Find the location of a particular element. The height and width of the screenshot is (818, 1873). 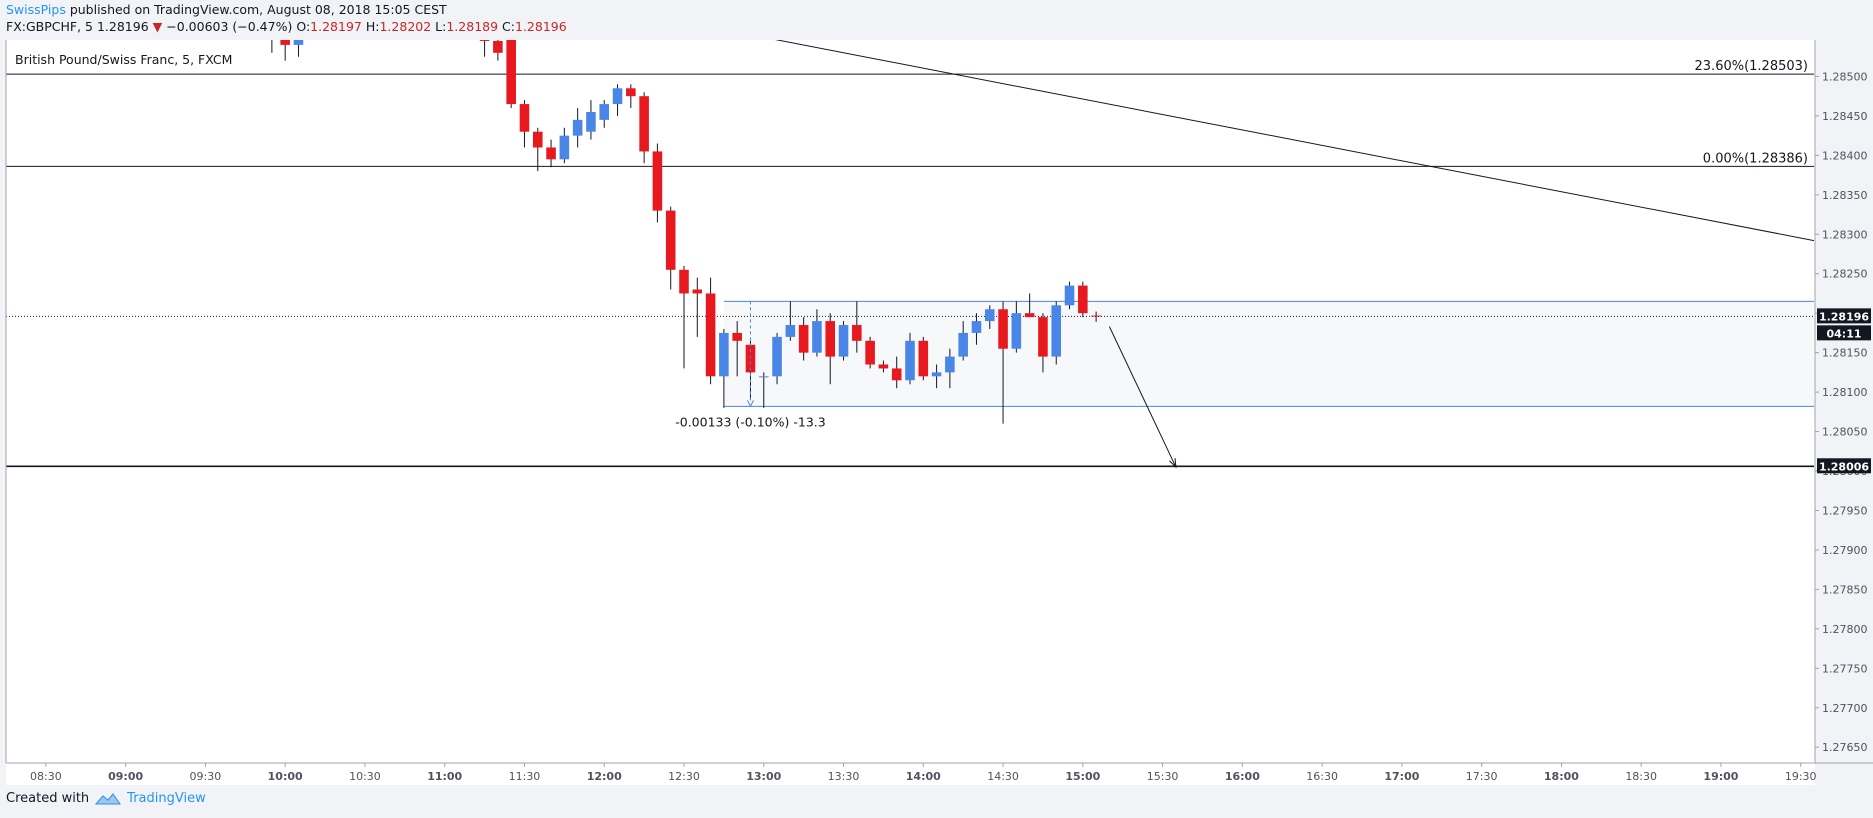

y-tick-label: 1.27750 is located at coordinates (1845, 668).